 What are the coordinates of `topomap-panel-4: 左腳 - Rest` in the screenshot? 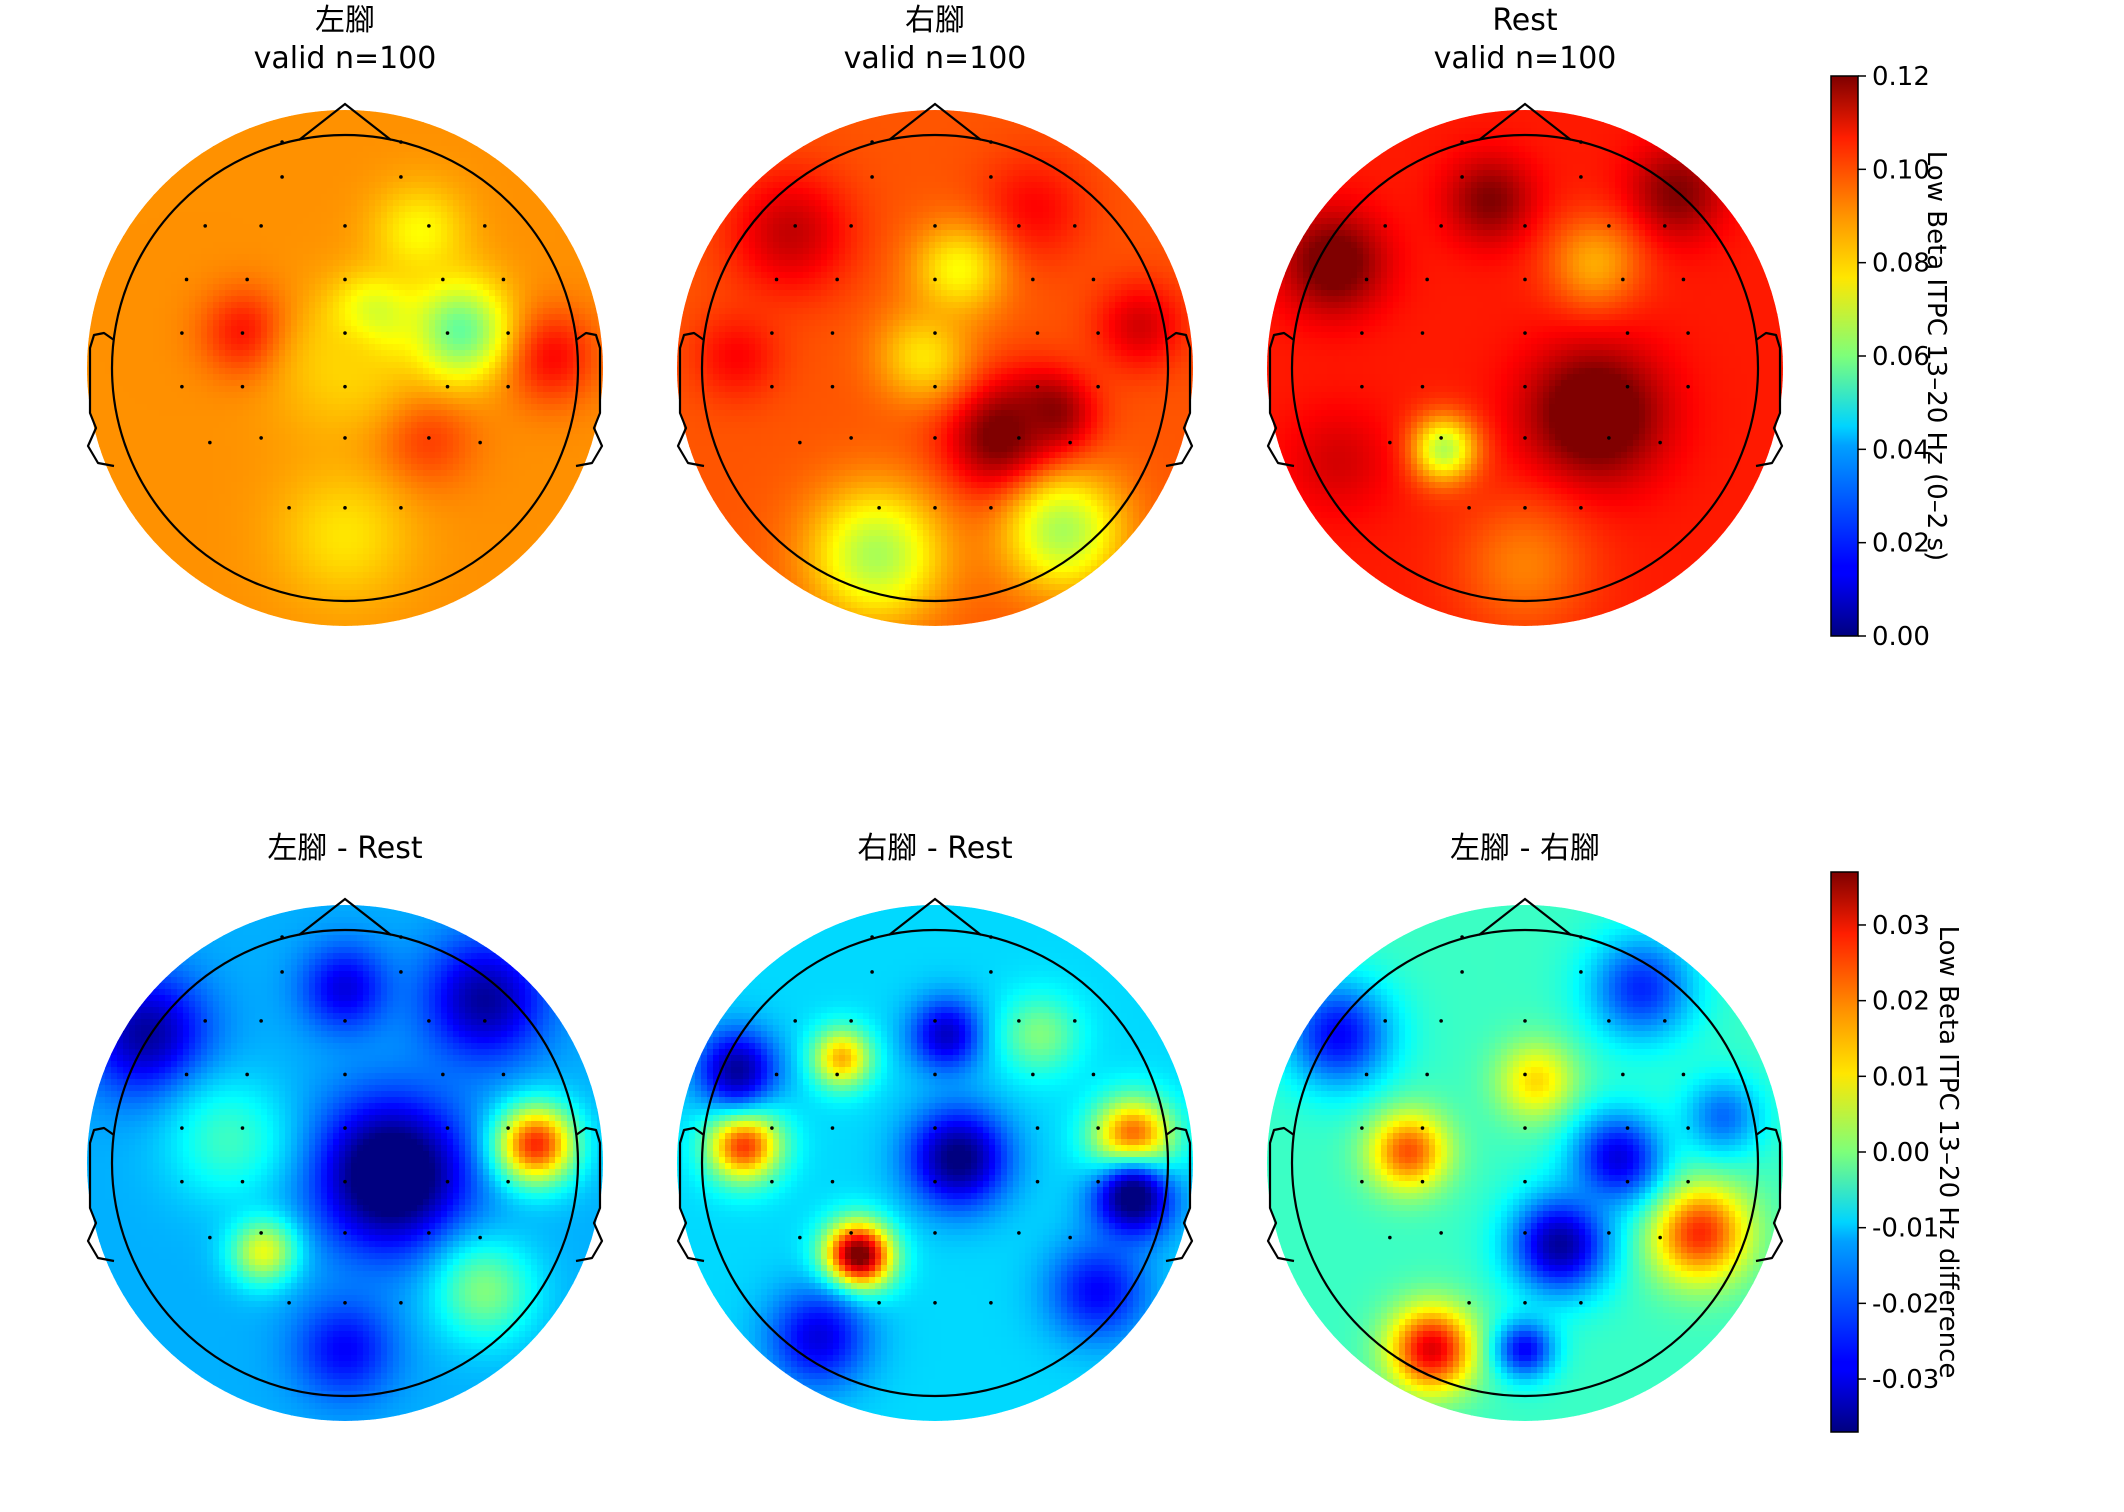 It's located at (345, 1126).